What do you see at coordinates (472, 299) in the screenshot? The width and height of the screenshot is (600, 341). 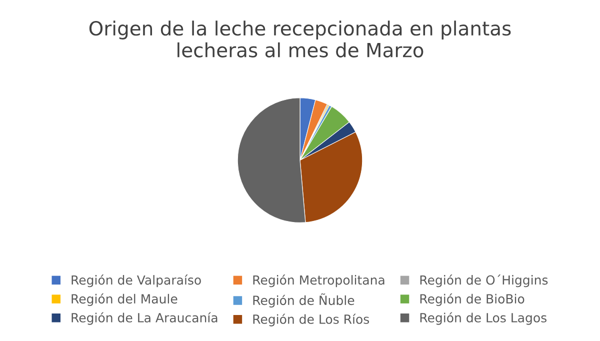 I see `legend-label: Región de BioBio` at bounding box center [472, 299].